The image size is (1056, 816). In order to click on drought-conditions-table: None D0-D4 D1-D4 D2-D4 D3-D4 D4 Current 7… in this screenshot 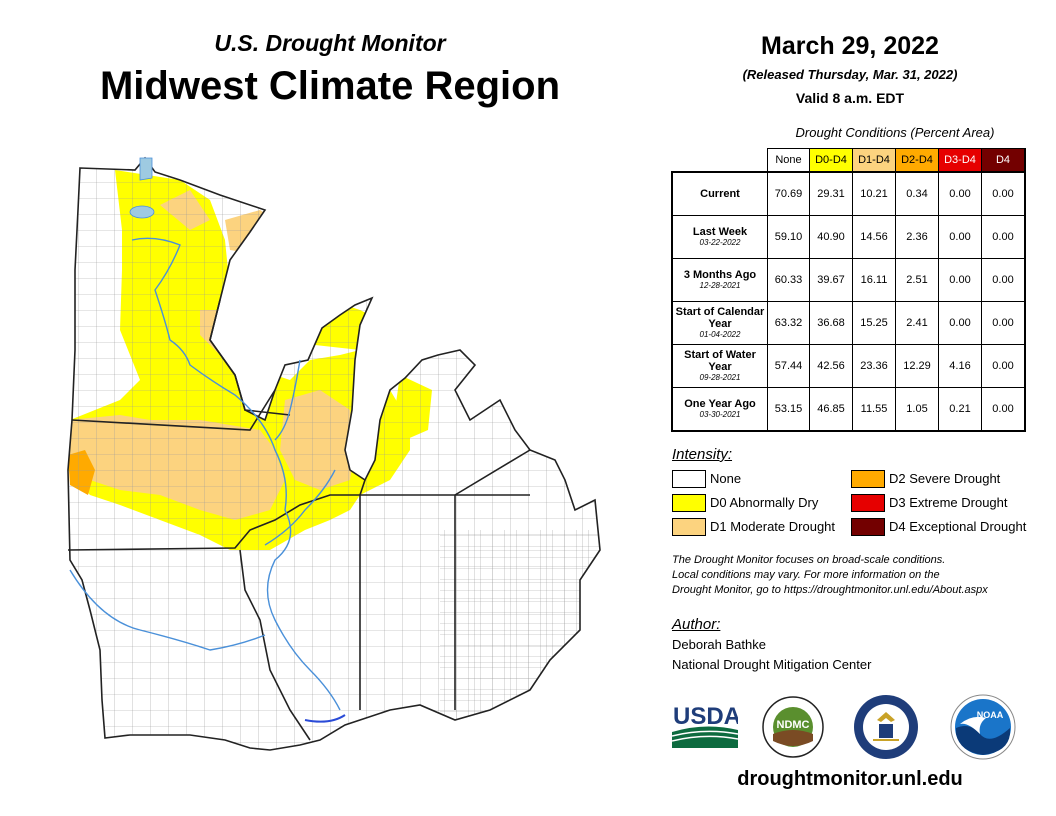, I will do `click(848, 290)`.